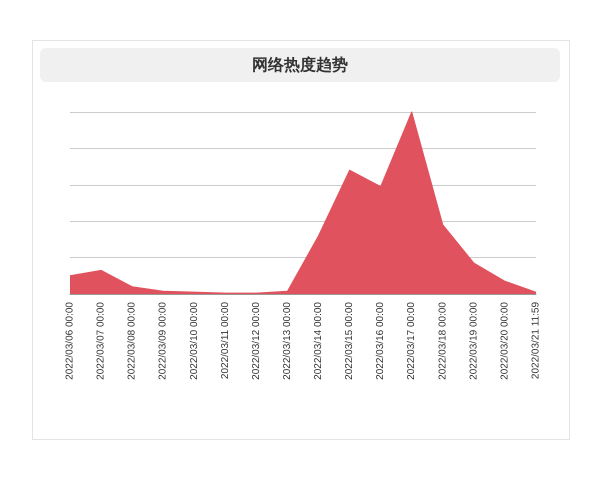  Describe the element at coordinates (287, 341) in the screenshot. I see `x-tick-label: 2022/03/13 00:00` at that location.